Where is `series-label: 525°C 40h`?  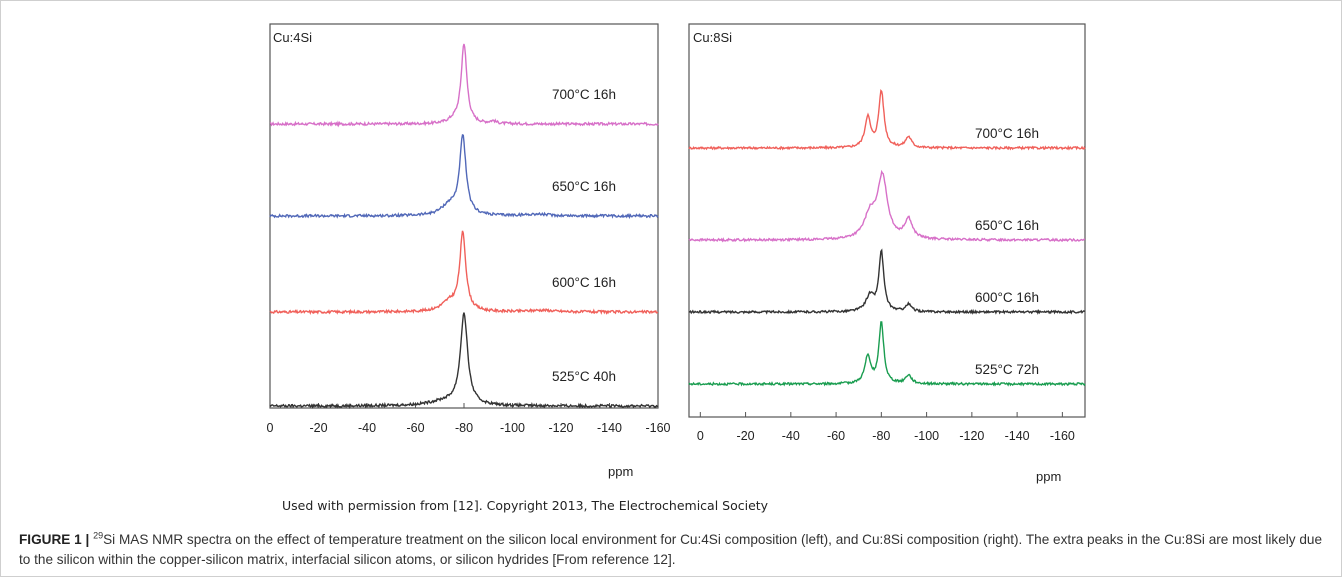 series-label: 525°C 40h is located at coordinates (584, 376).